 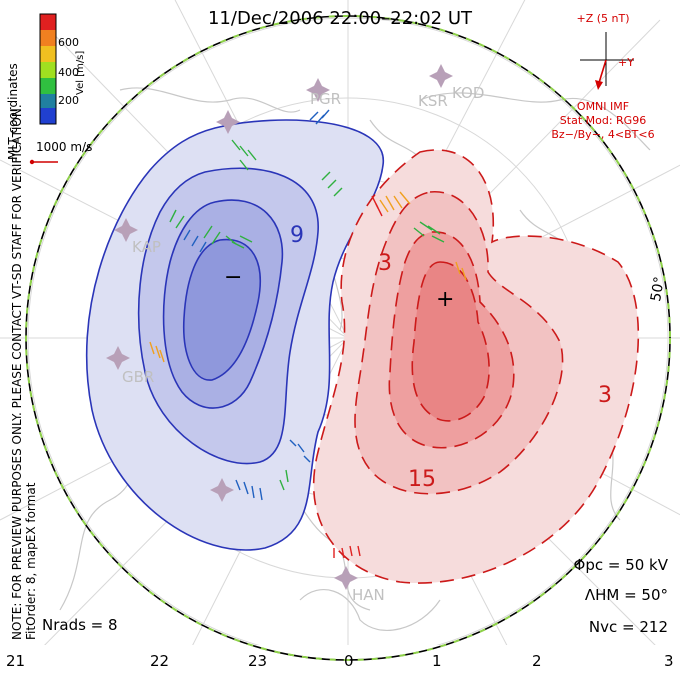 I want to click on imf-dial, so click(x=607, y=61).